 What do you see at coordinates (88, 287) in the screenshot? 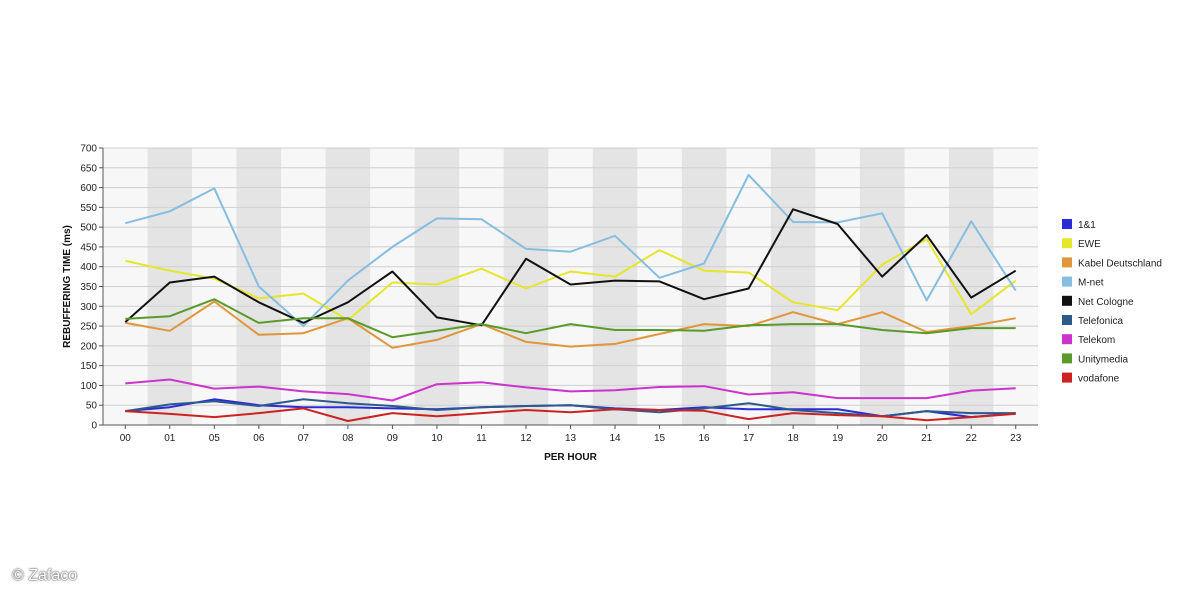
I see `y-tick-label: 350` at bounding box center [88, 287].